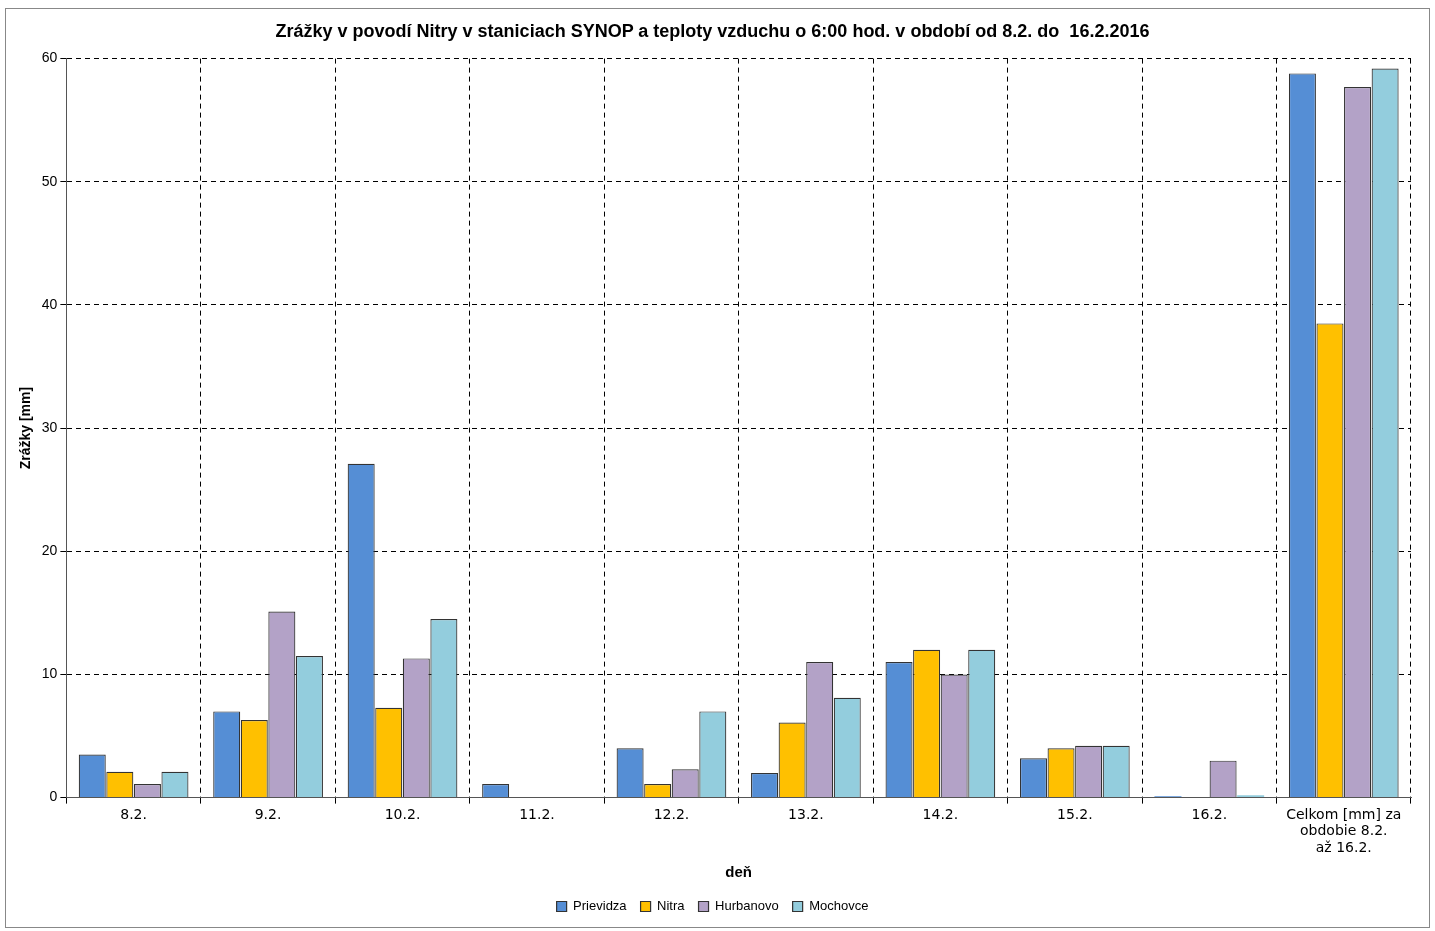  What do you see at coordinates (671, 813) in the screenshot?
I see `x-tick-label: 12.2.` at bounding box center [671, 813].